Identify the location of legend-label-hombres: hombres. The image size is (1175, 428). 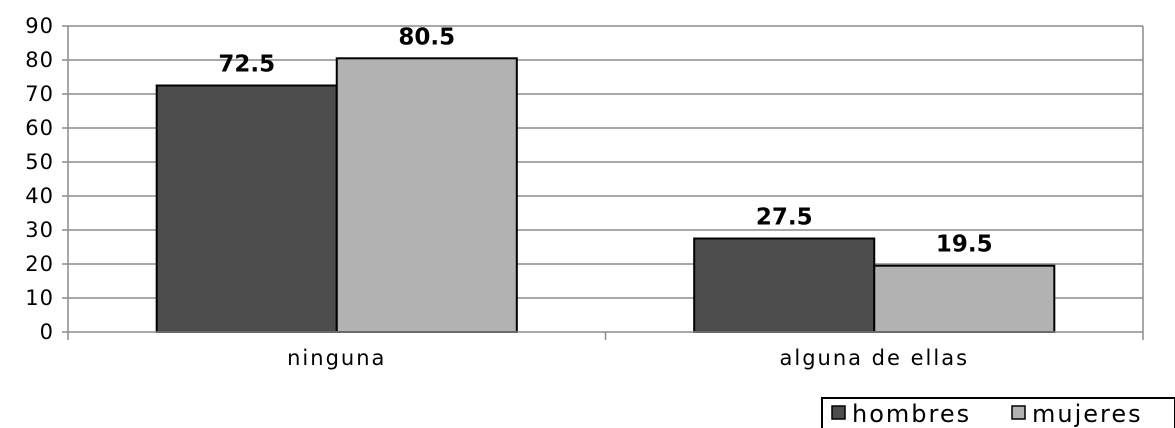
(911, 414).